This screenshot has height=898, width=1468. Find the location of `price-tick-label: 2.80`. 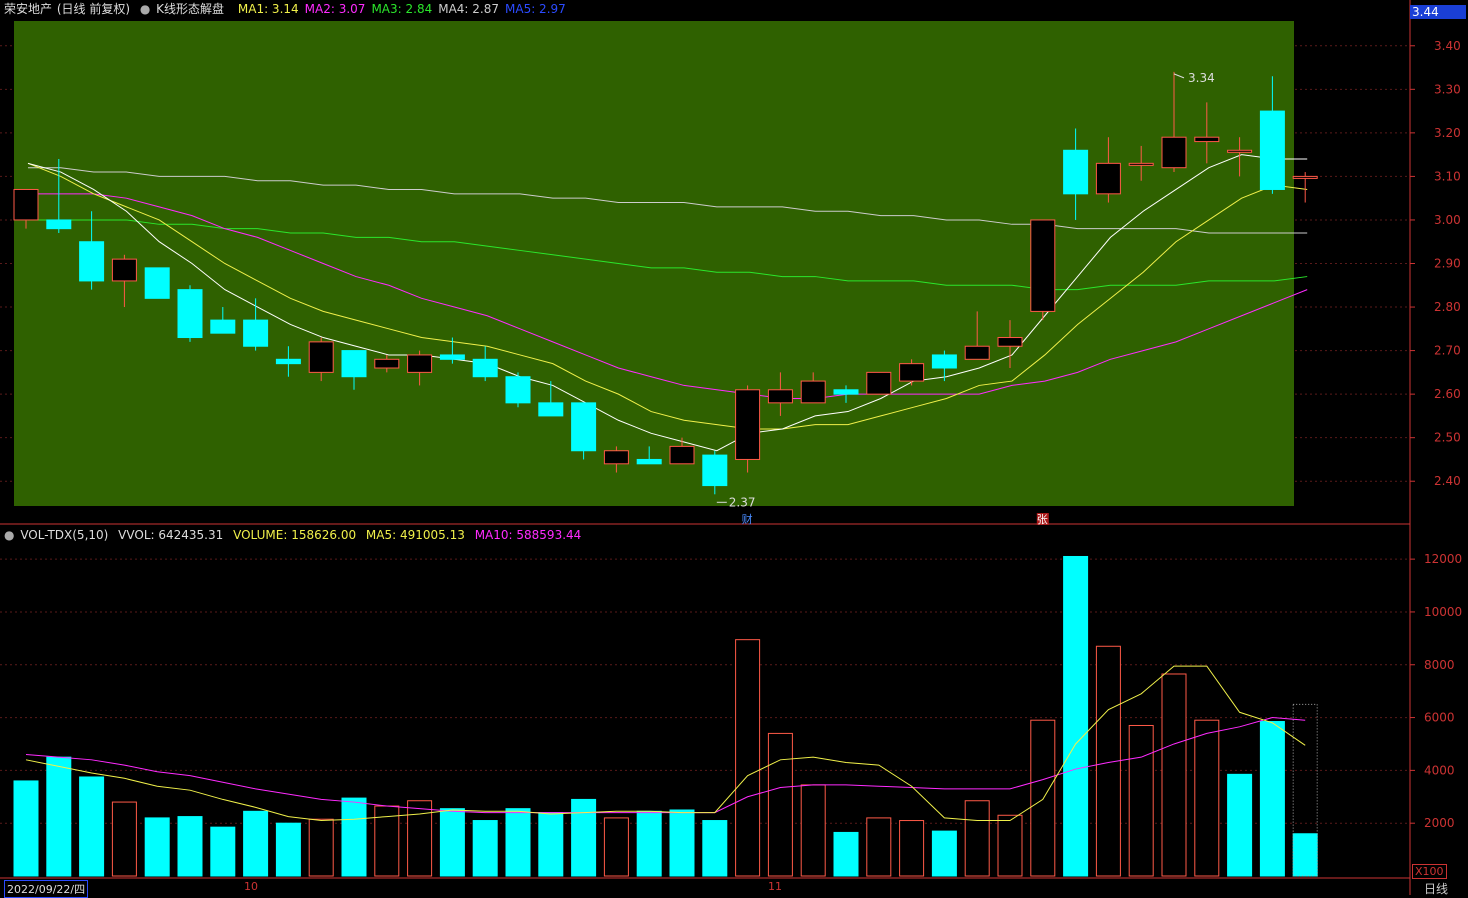

price-tick-label: 2.80 is located at coordinates (1447, 307).